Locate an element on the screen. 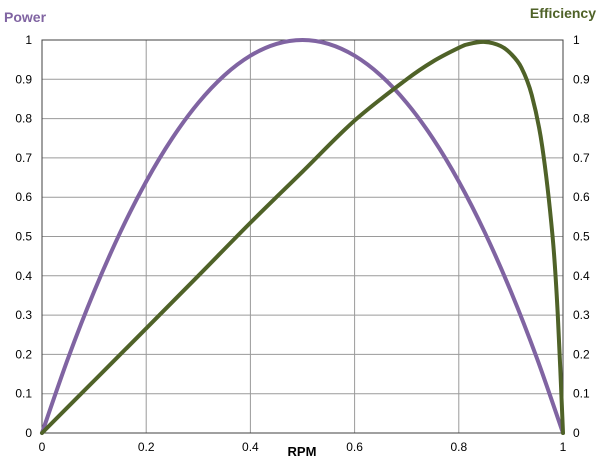  y-tick-label-left: 0.4 is located at coordinates (23, 276).